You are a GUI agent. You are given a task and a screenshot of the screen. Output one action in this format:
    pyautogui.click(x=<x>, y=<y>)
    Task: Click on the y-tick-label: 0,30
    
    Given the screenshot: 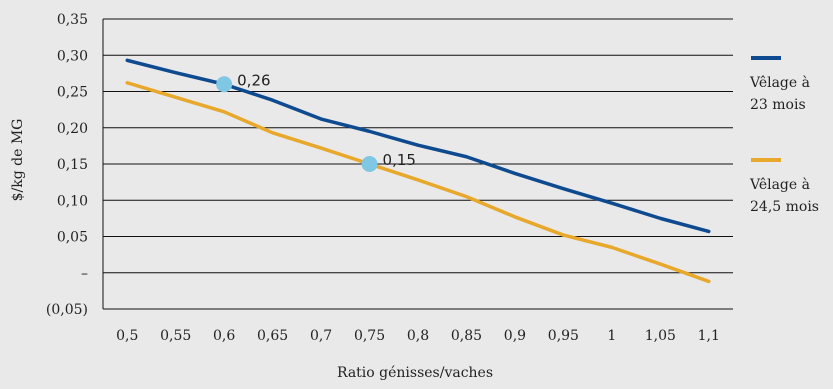 What is the action you would take?
    pyautogui.click(x=72, y=56)
    